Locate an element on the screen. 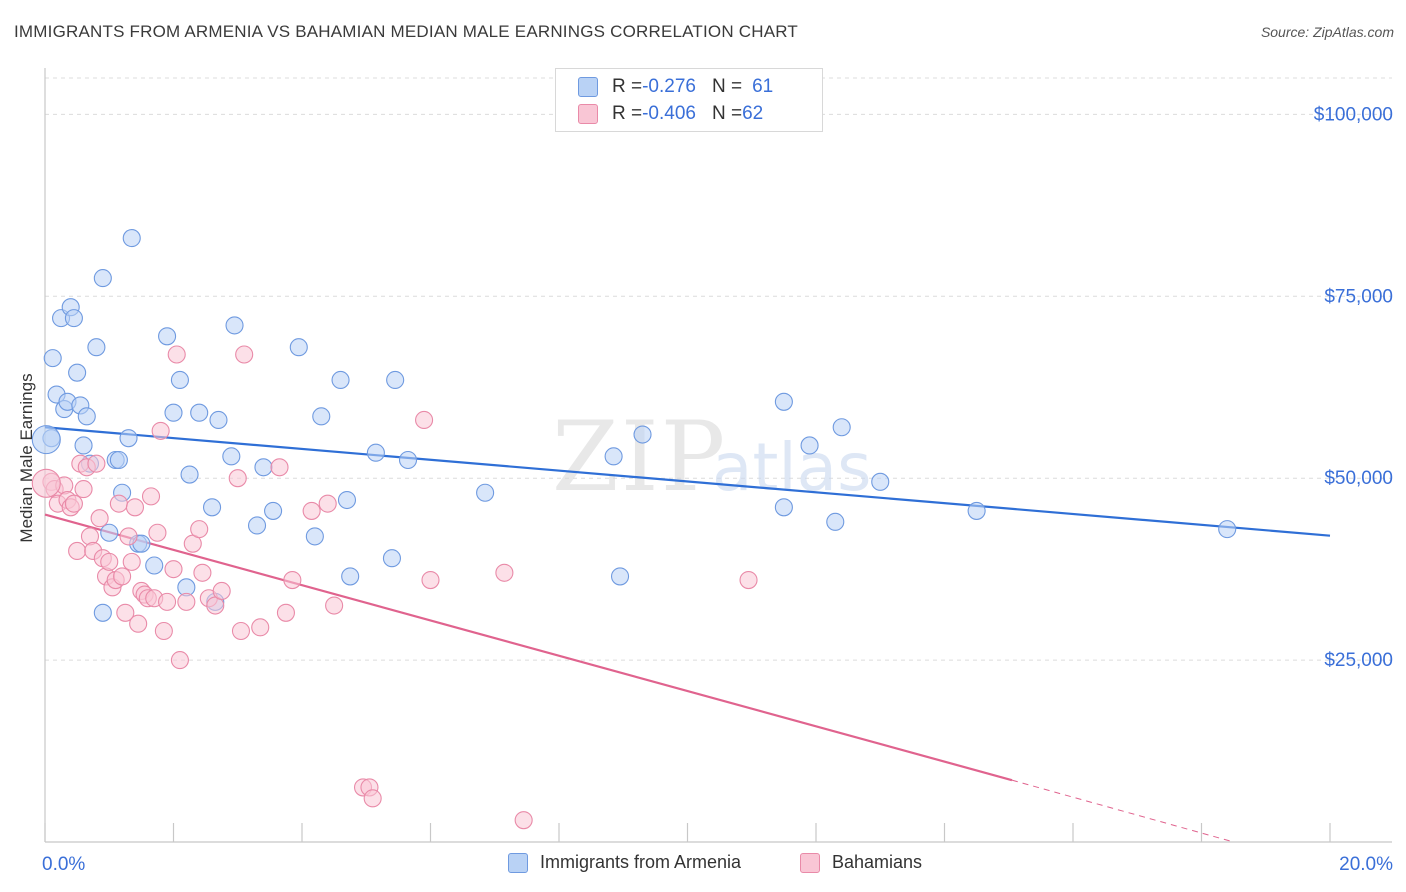  n-value: 61 is located at coordinates (763, 86).